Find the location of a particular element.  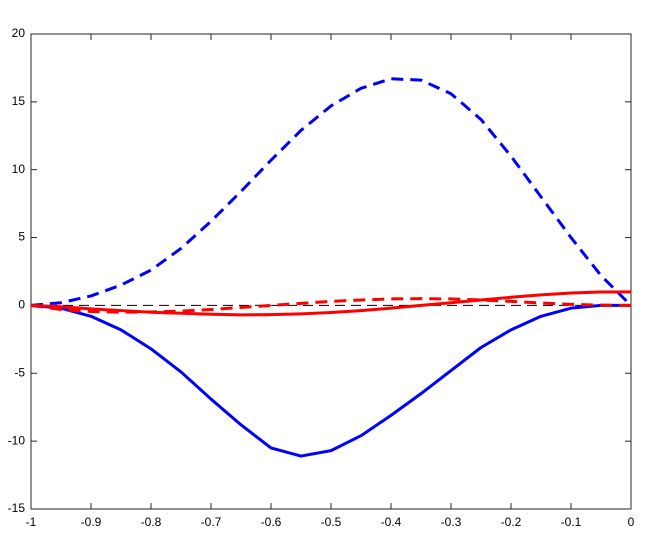

y-tick-label: 10 is located at coordinates (19, 169).